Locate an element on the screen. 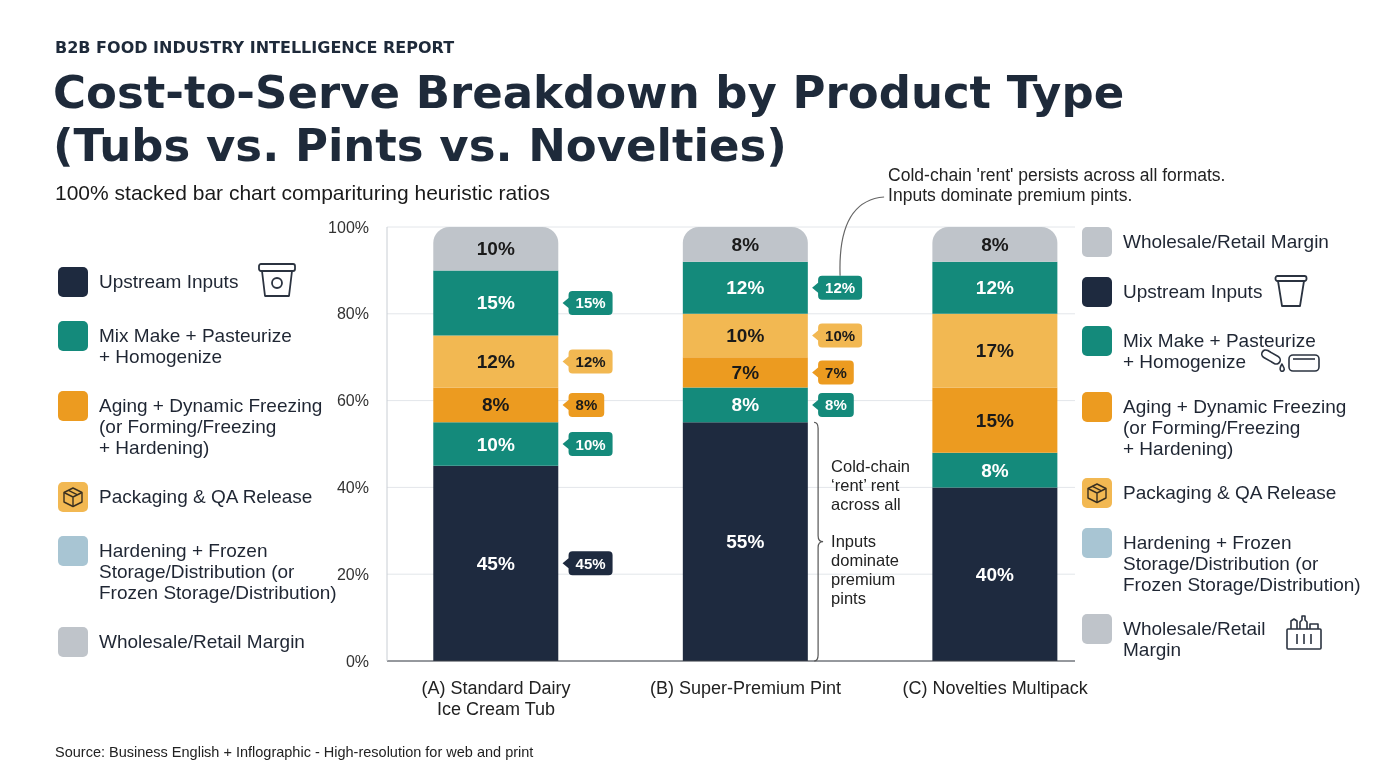 The width and height of the screenshot is (1376, 768). text: Mix Make + Pasteurize + Homogenize is located at coordinates (195, 346).